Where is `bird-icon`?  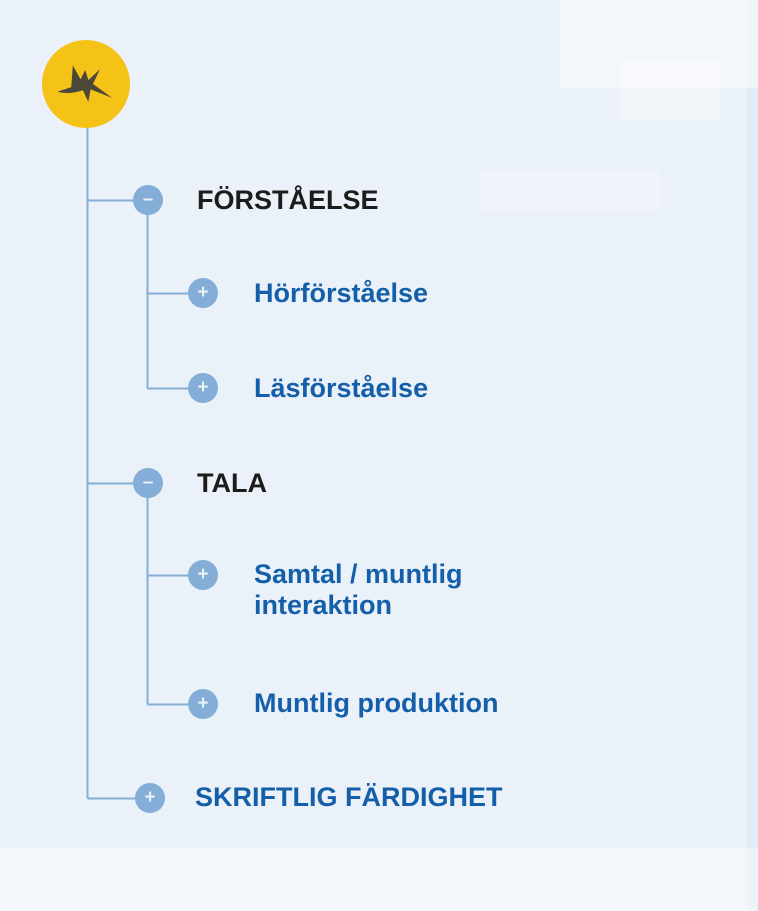 bird-icon is located at coordinates (85, 83).